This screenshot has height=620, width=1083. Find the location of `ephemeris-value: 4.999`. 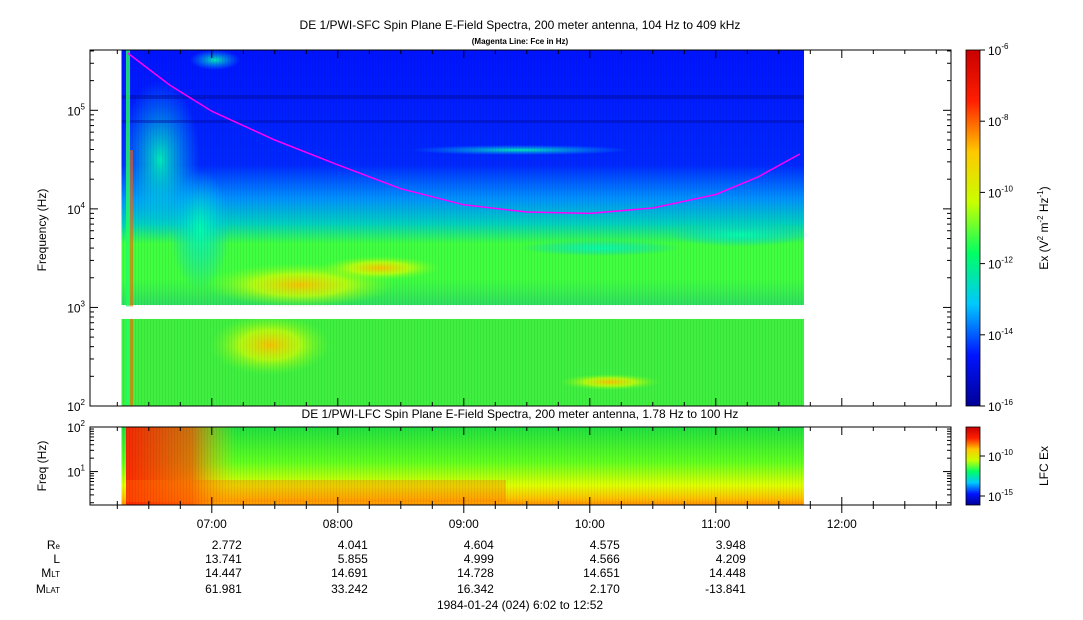

ephemeris-value: 4.999 is located at coordinates (478, 559).